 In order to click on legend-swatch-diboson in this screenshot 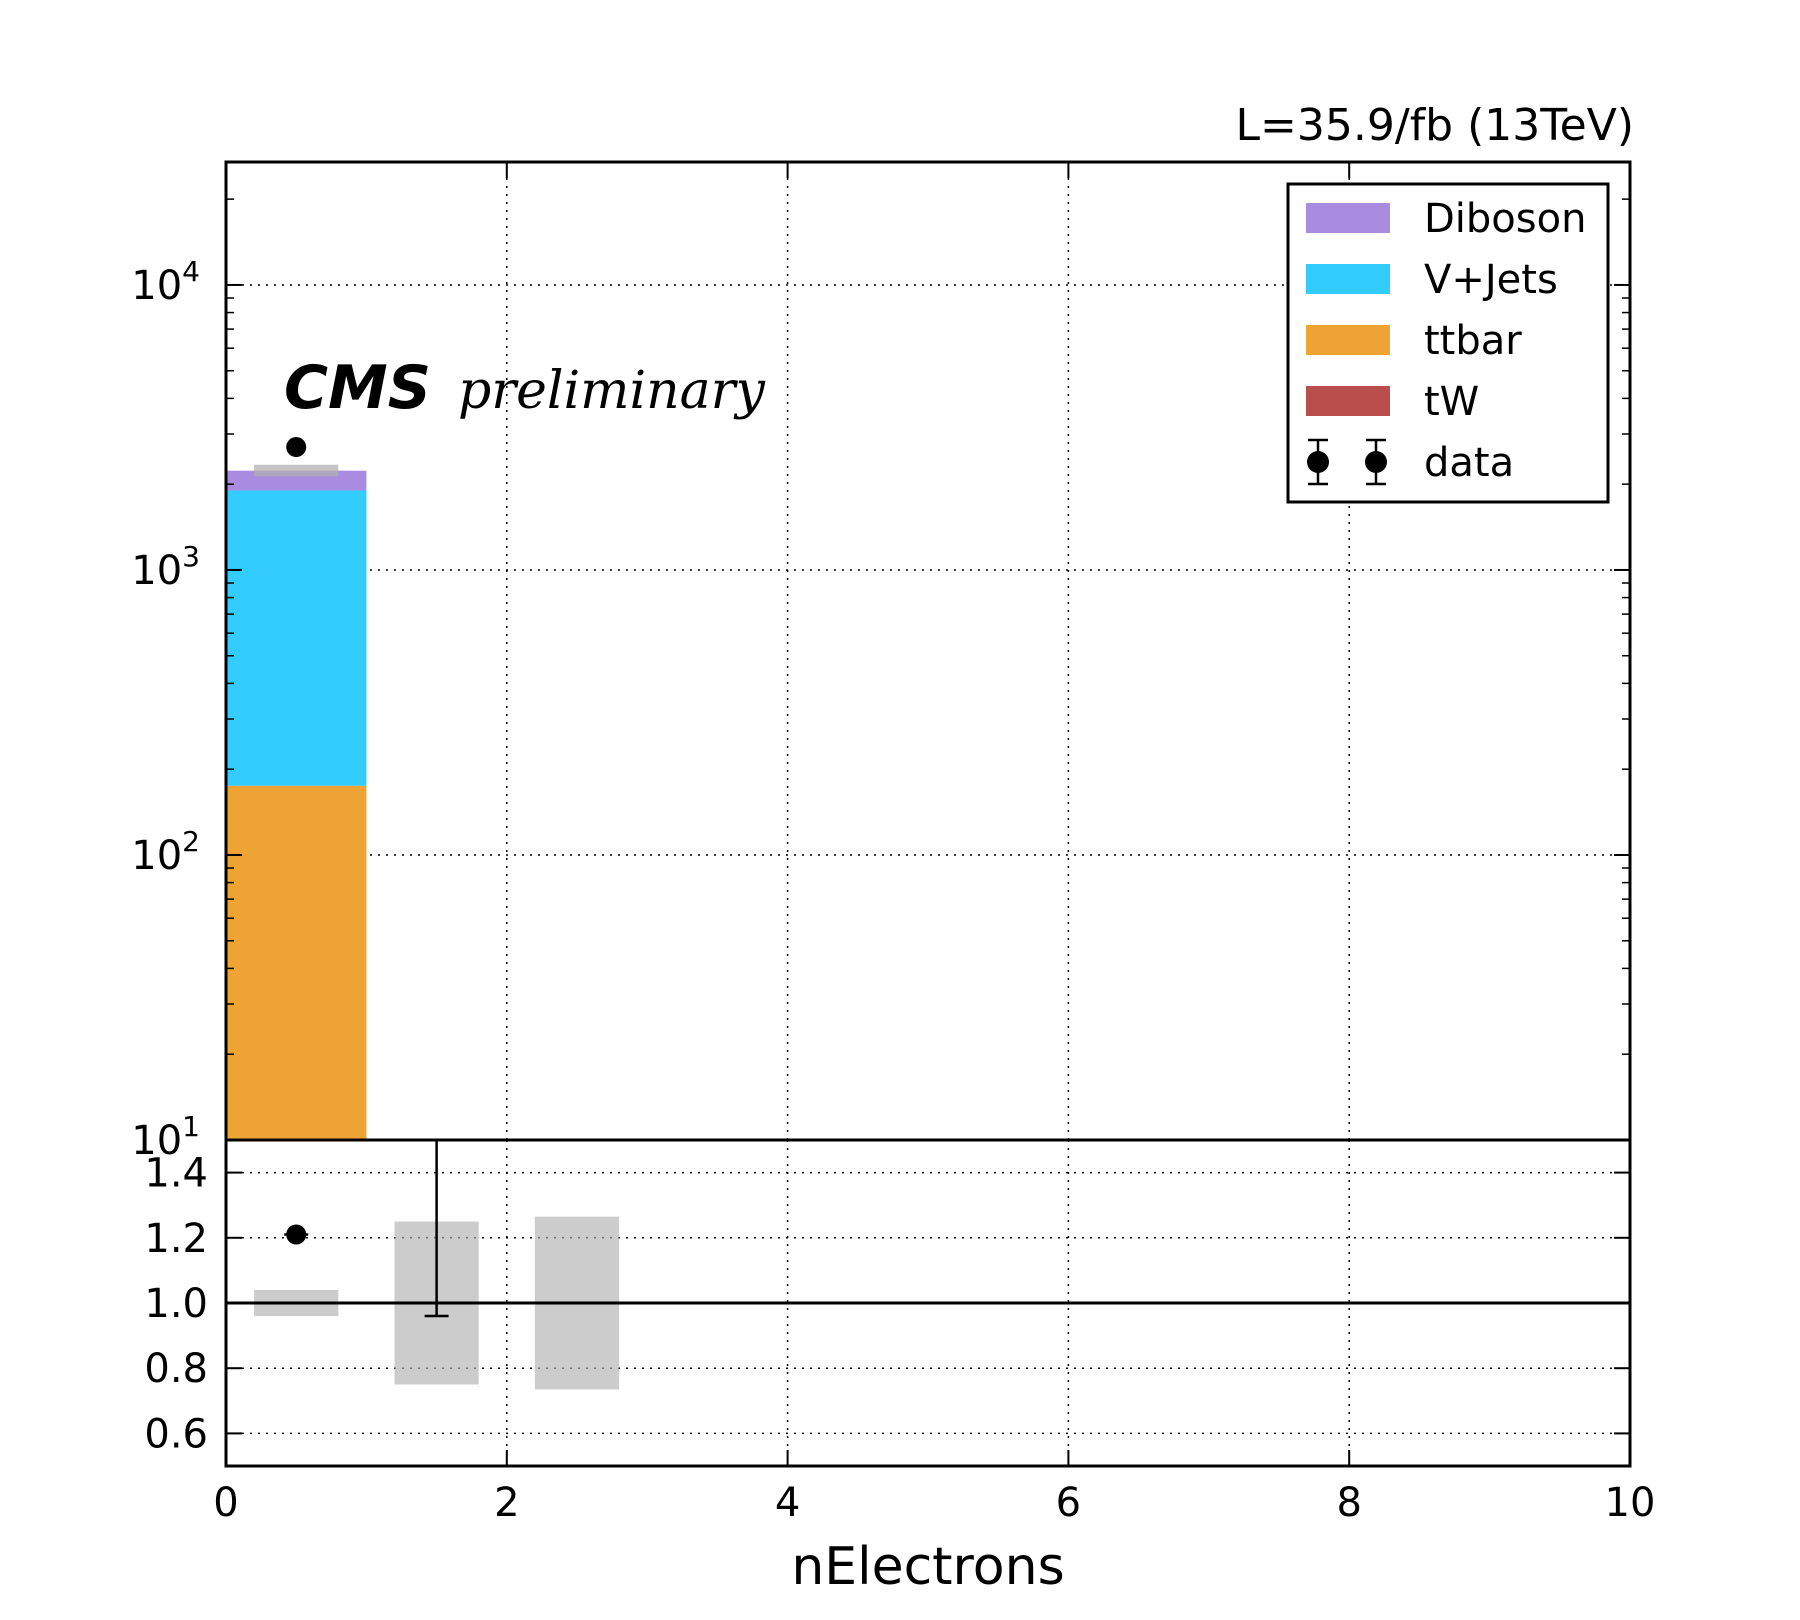, I will do `click(1348, 218)`.